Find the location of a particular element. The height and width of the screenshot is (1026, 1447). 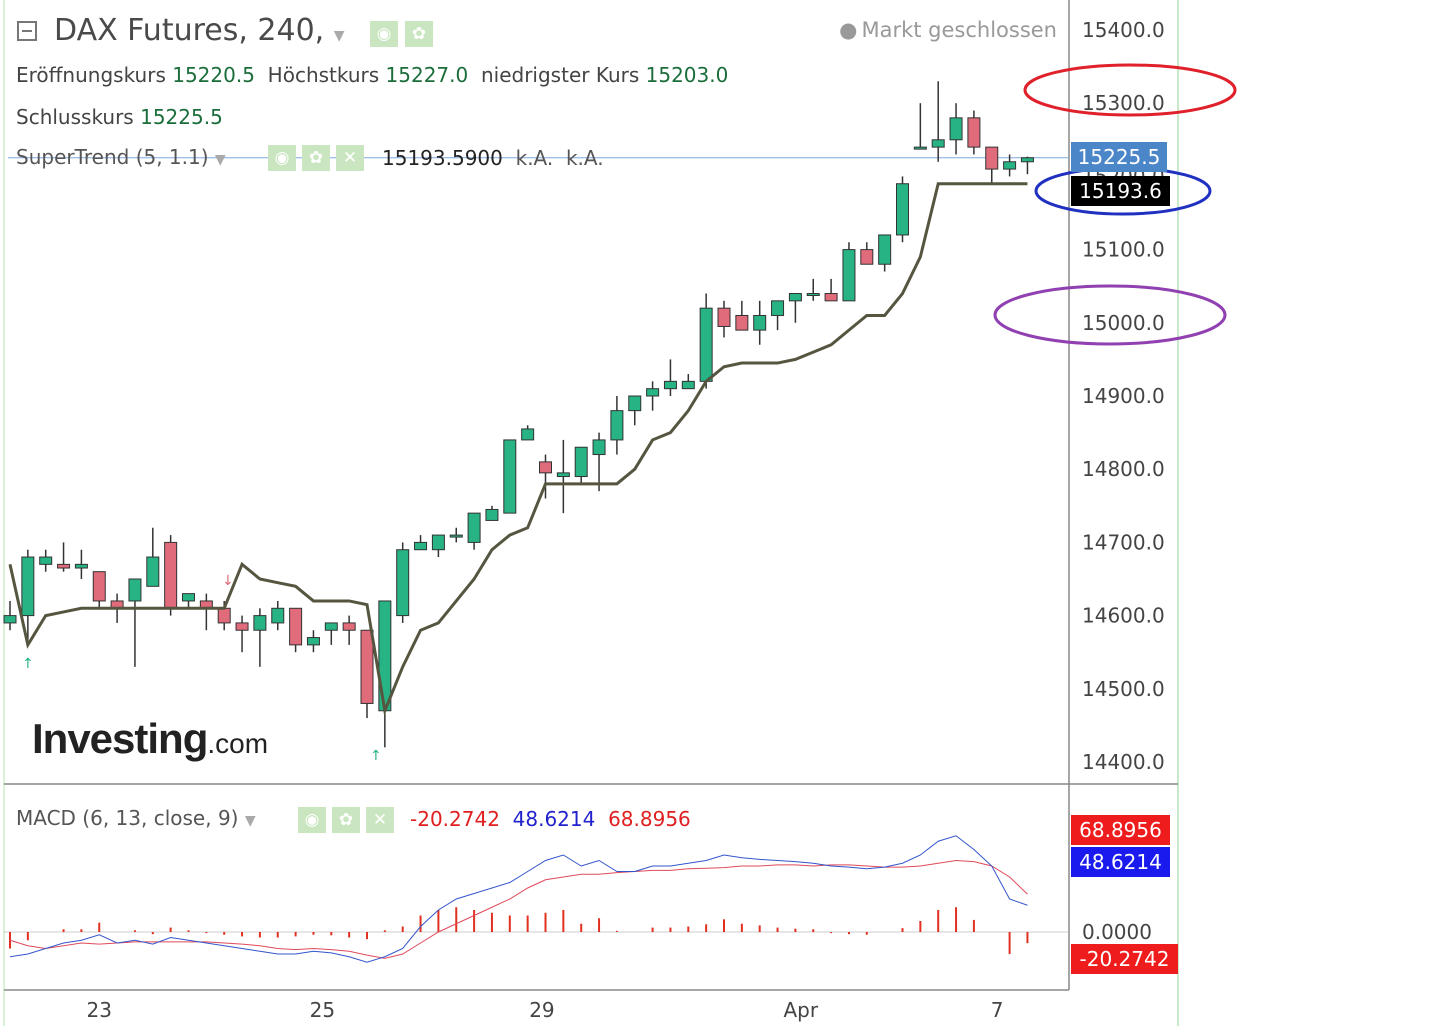

supertrend-na-2: k.A. is located at coordinates (584, 158).